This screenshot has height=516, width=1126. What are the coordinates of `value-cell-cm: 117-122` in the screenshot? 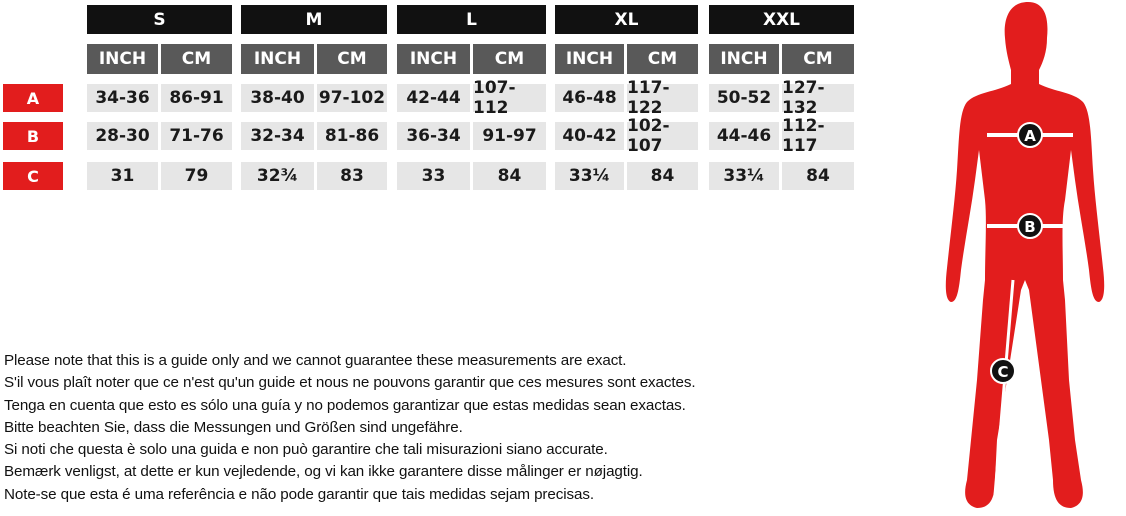 It's located at (662, 98).